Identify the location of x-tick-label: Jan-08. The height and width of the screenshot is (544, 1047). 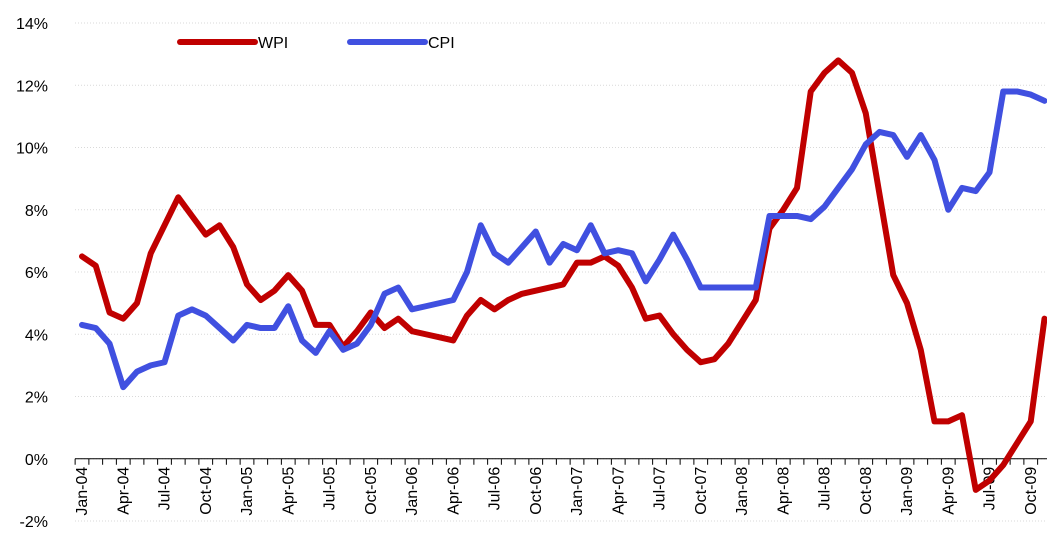
(742, 491).